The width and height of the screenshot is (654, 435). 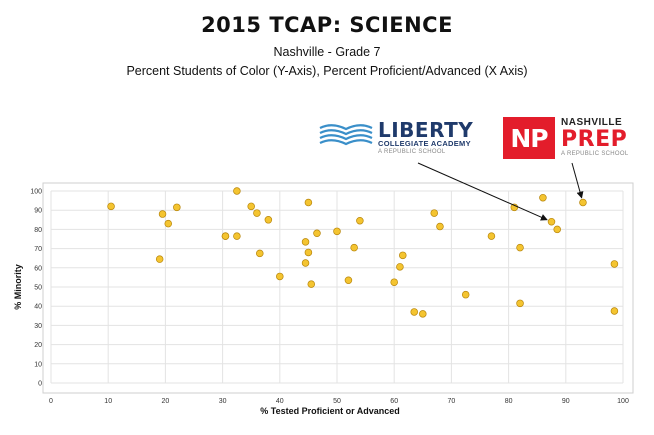 What do you see at coordinates (38, 345) in the screenshot?
I see `y-tick-label: 20` at bounding box center [38, 345].